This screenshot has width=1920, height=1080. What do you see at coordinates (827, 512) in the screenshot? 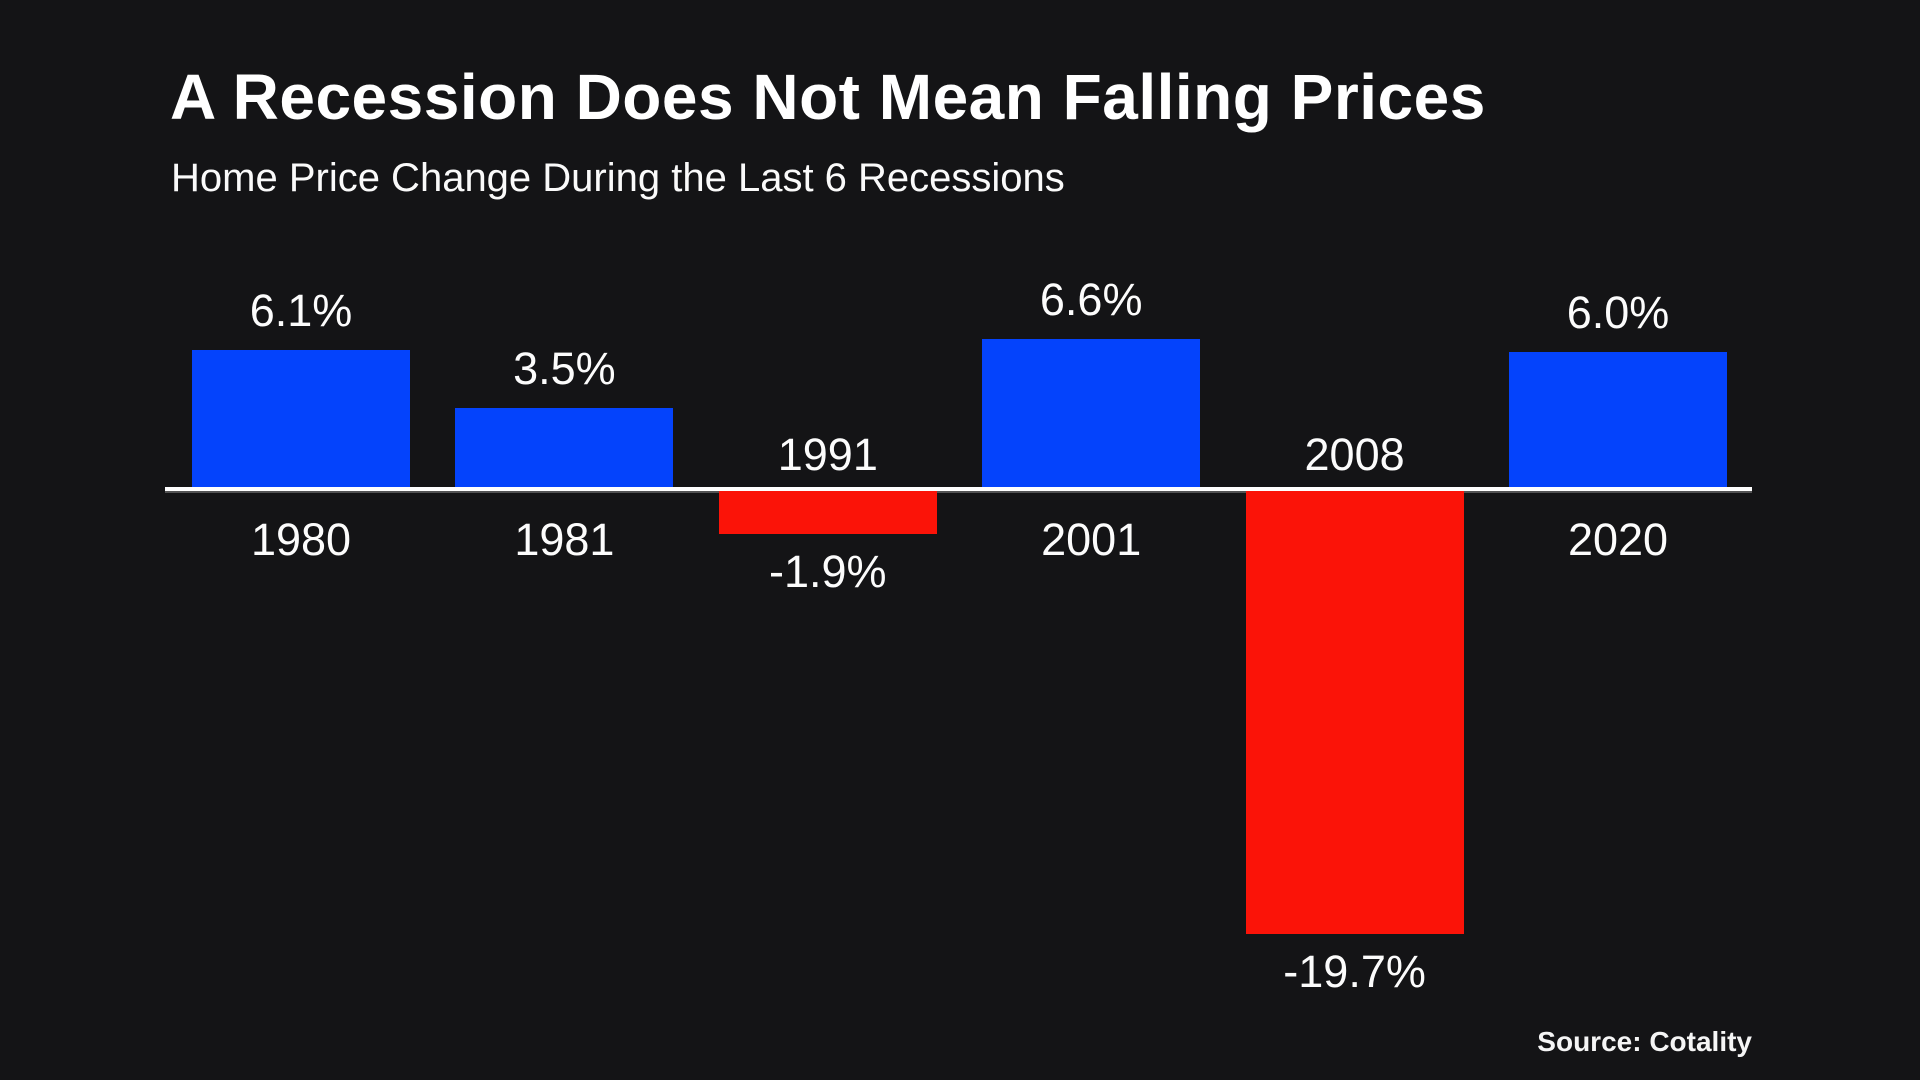
I see `bar-1991` at bounding box center [827, 512].